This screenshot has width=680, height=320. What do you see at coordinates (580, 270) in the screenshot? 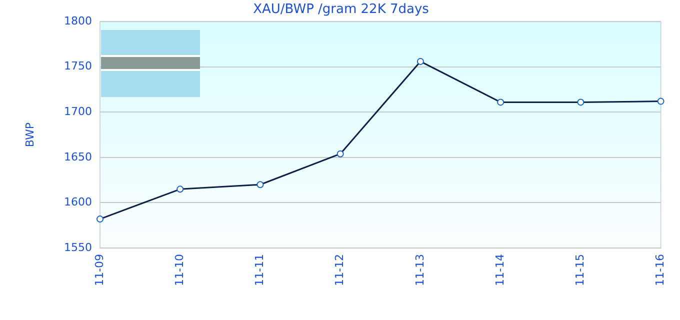
I see `x-tick-label: 11-15` at bounding box center [580, 270].